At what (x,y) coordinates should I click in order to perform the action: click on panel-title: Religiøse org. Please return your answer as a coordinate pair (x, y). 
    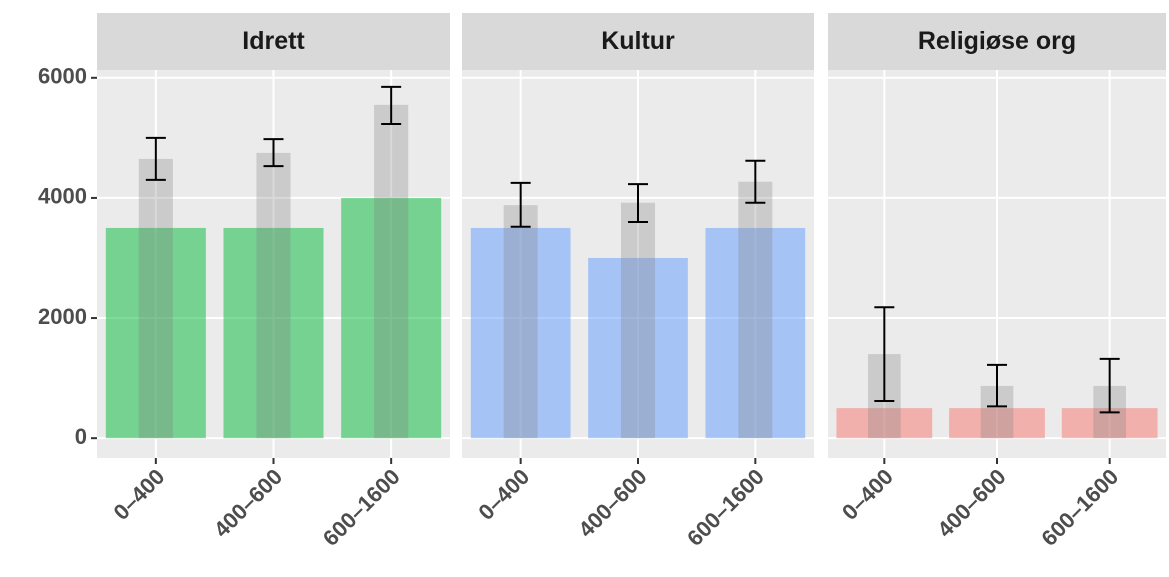
    Looking at the image, I should click on (997, 41).